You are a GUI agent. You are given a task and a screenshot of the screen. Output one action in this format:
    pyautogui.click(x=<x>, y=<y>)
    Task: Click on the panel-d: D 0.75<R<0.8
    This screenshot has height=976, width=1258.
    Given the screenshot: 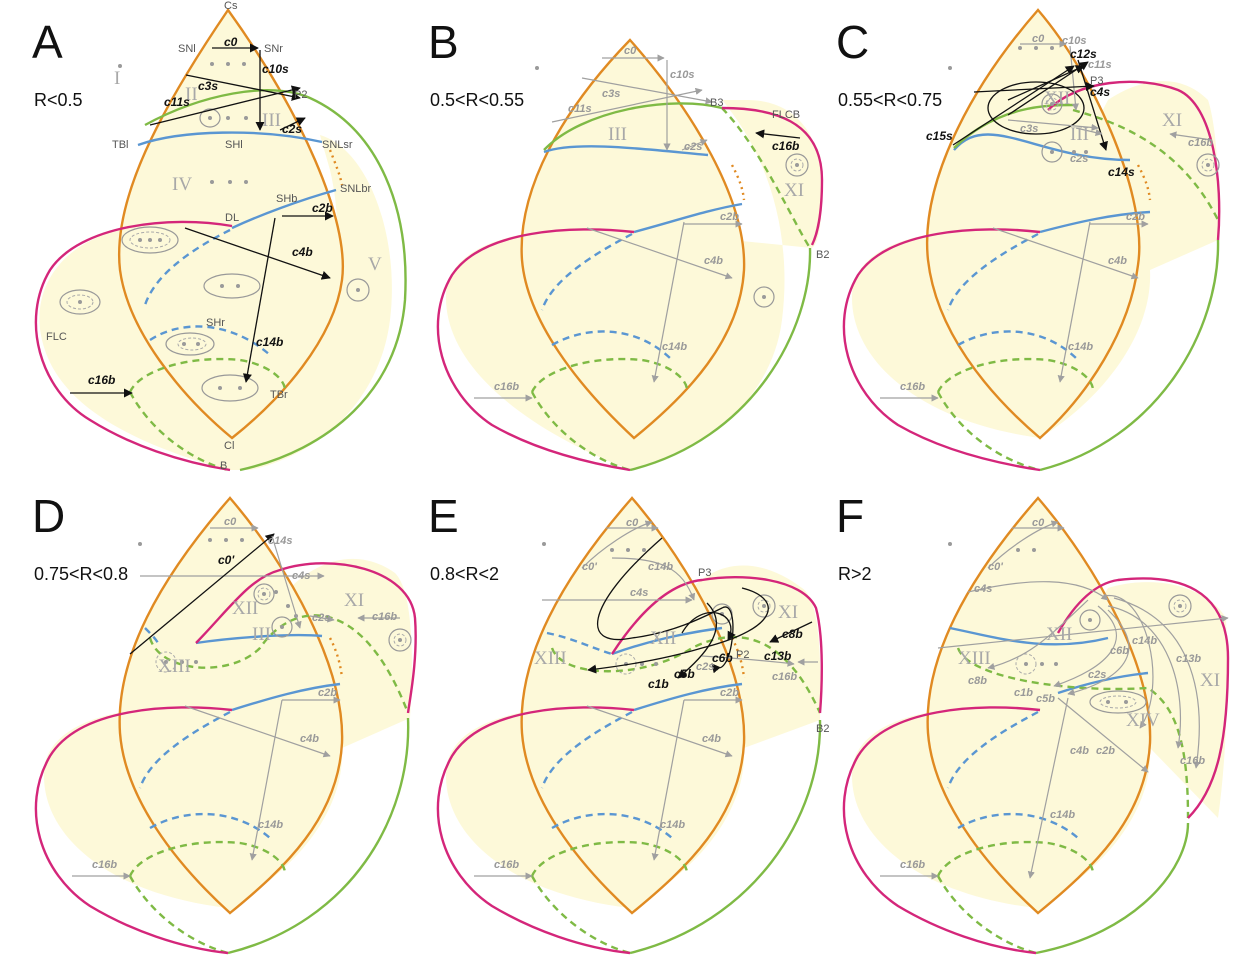 What is the action you would take?
    pyautogui.click(x=224, y=722)
    